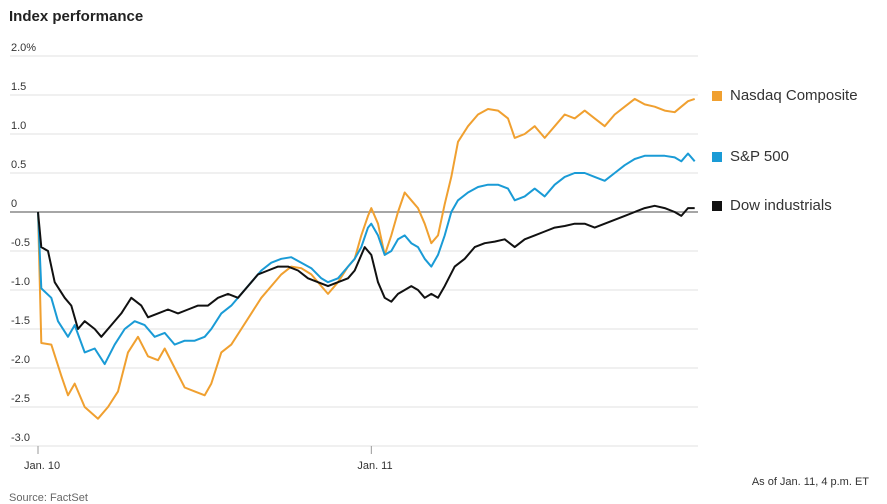 The image size is (887, 504). Describe the element at coordinates (794, 95) in the screenshot. I see `legend-label-nasdaq: Nasdaq Composite` at that location.